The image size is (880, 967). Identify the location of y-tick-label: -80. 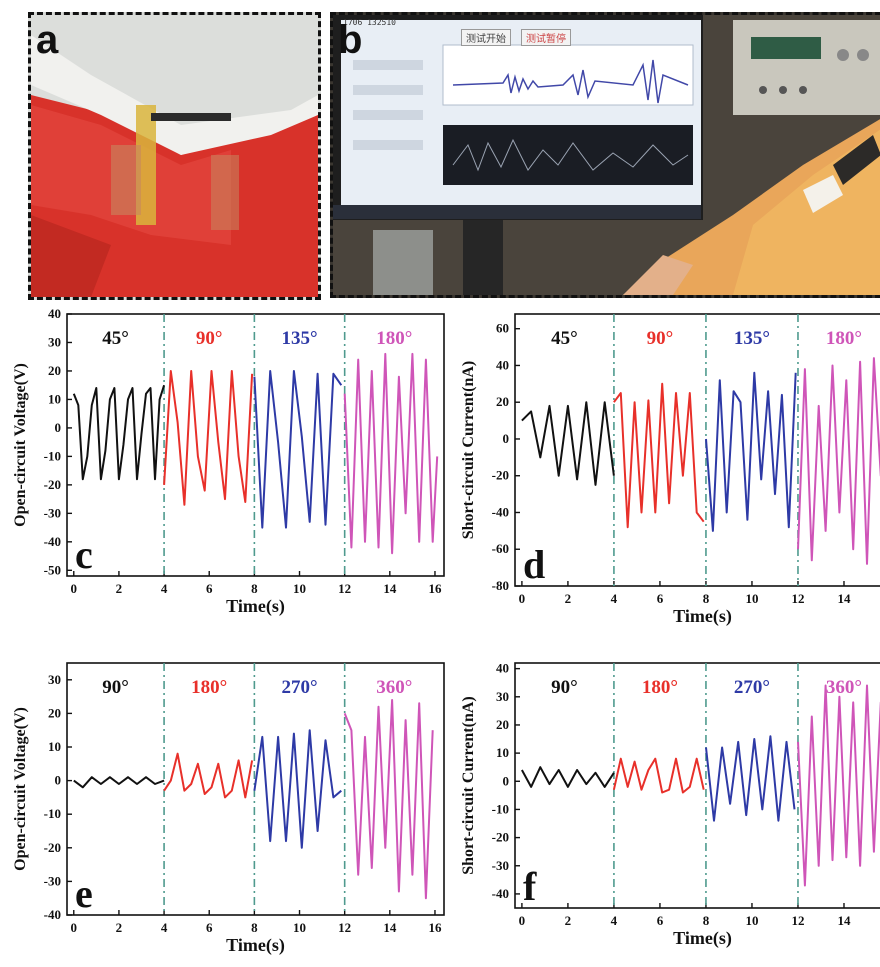
(500, 585).